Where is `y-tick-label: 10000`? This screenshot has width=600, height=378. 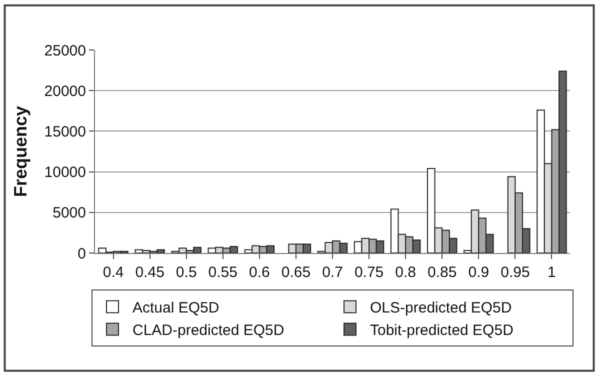 y-tick-label: 10000 is located at coordinates (65, 173).